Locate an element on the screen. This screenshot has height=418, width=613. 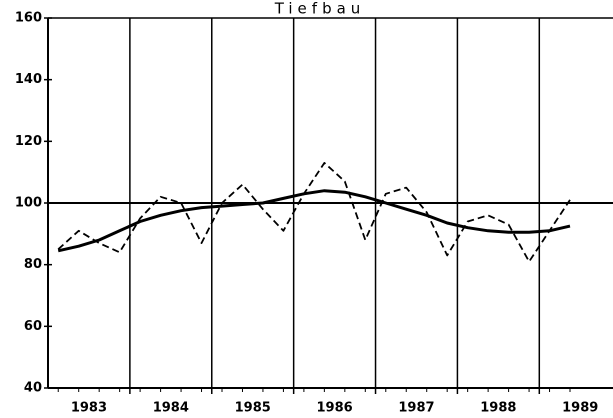
y-tick-label: 40 is located at coordinates (33, 388).